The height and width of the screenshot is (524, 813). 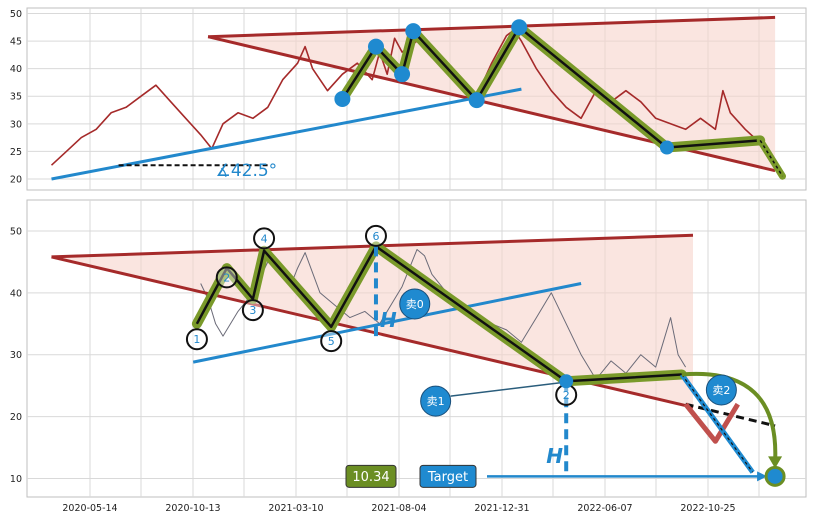 I want to click on sell-marker-text: 卖0, so click(x=415, y=304).